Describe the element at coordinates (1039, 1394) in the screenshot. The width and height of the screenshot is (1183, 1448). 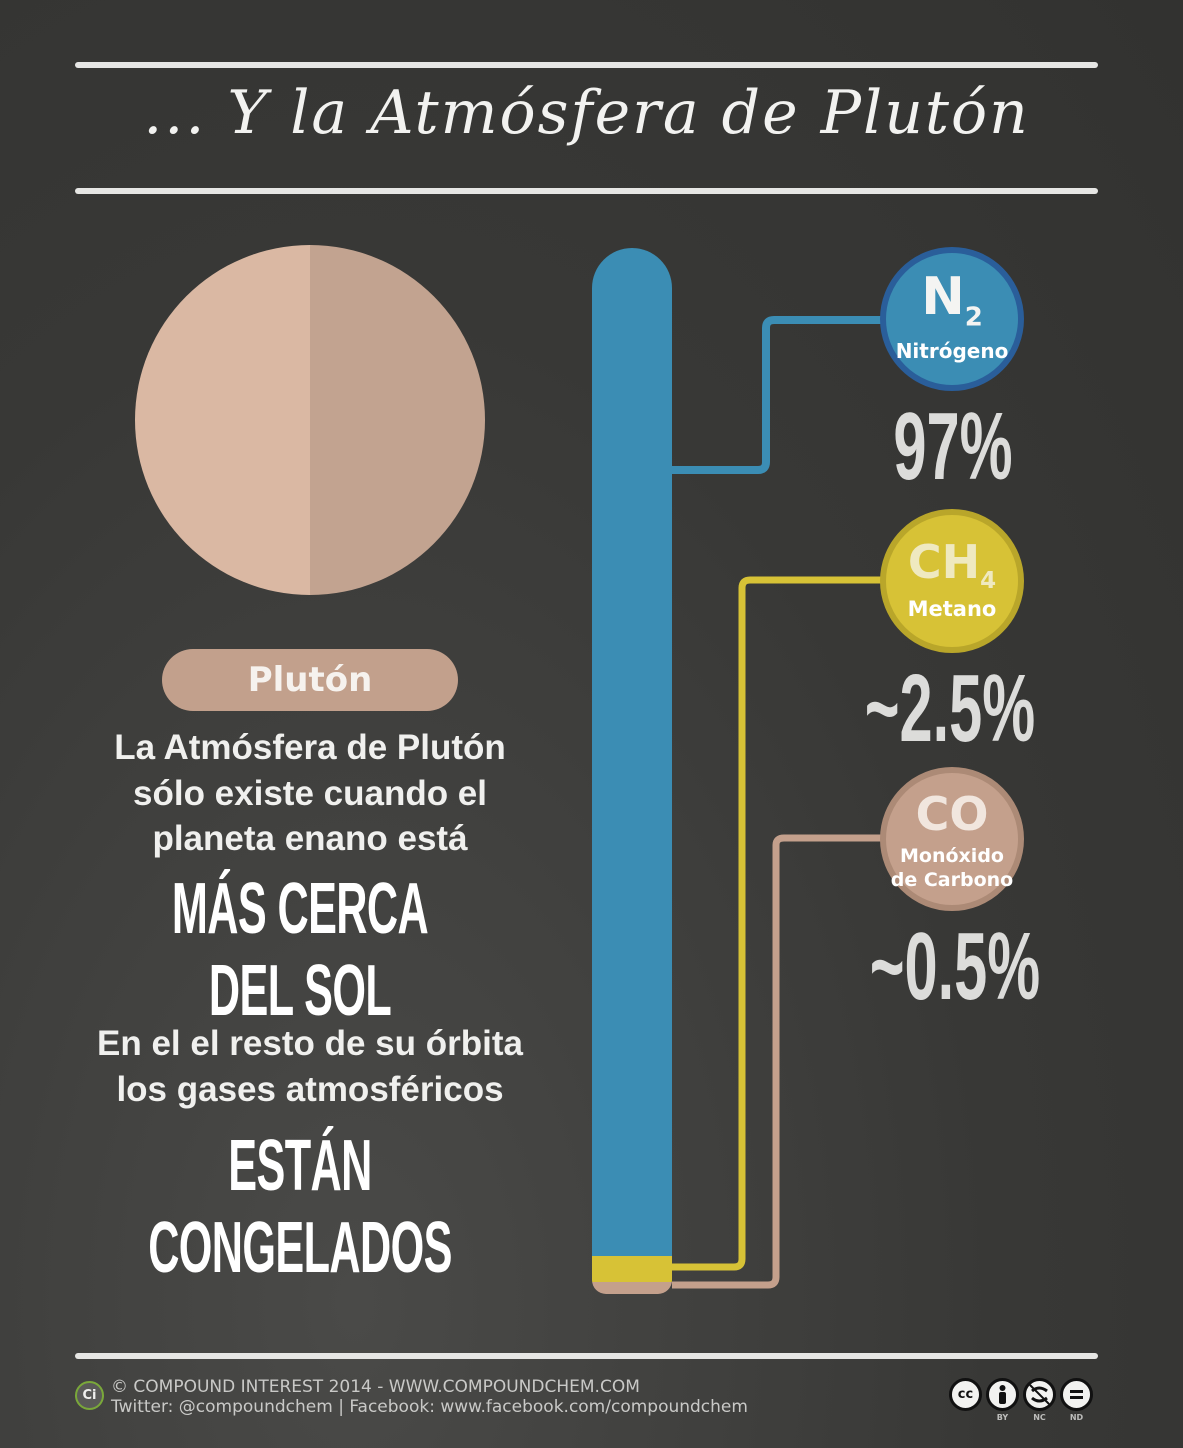
I see `no-dollar-icon` at that location.